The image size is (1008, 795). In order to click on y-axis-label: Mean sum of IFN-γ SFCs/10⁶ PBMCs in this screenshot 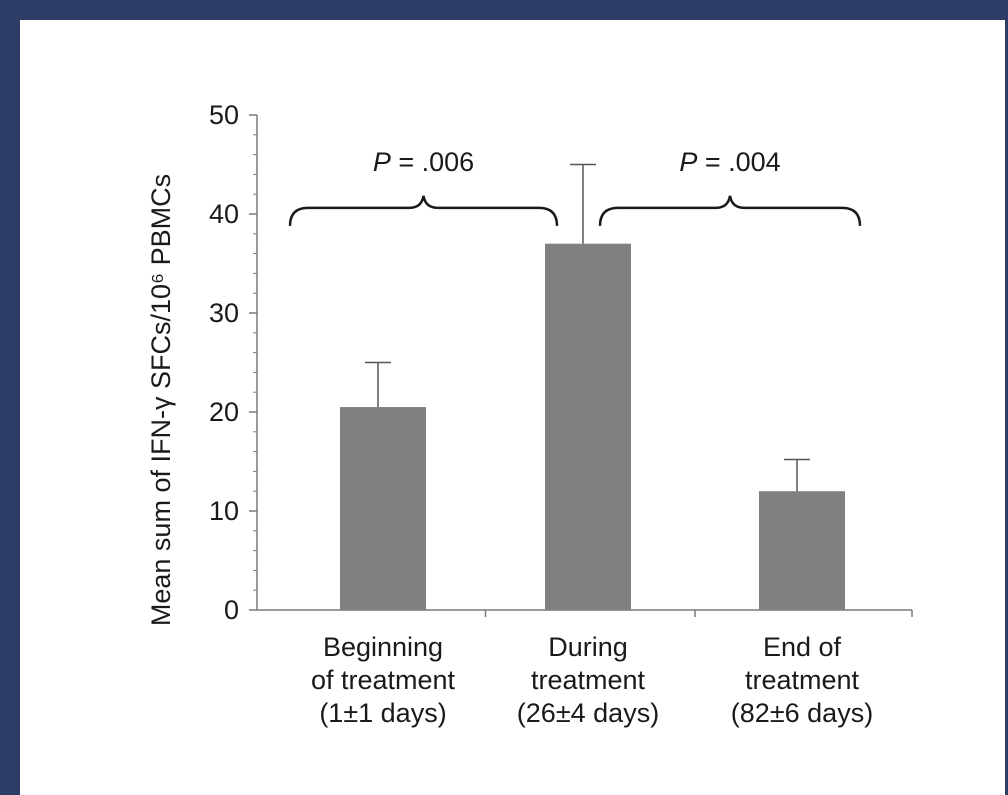, I will do `click(161, 400)`.